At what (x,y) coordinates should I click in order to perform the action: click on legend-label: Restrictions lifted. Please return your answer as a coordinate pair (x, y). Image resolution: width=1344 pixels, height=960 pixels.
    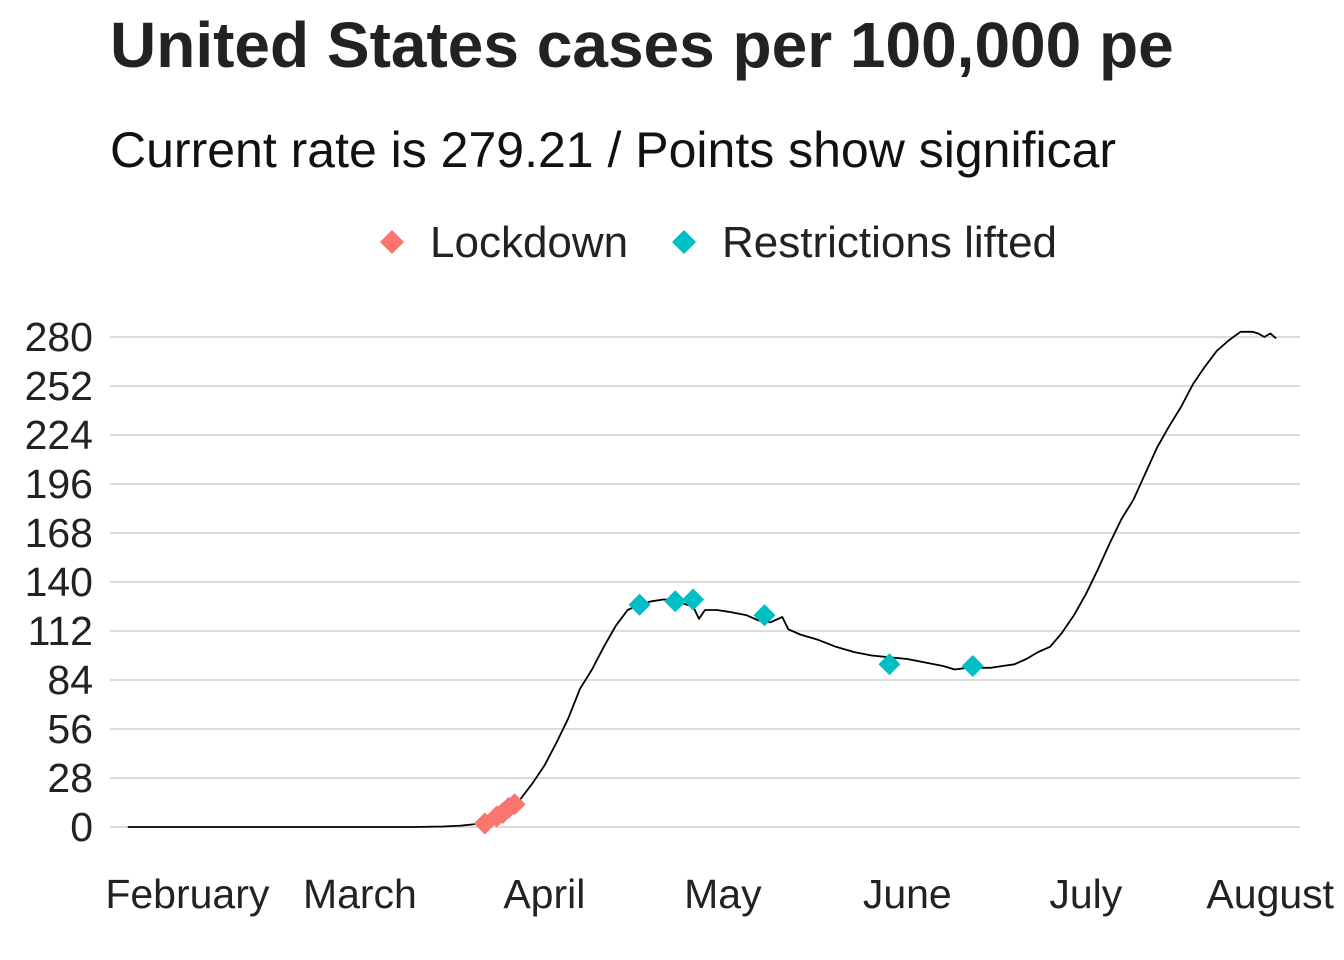
    Looking at the image, I should click on (889, 242).